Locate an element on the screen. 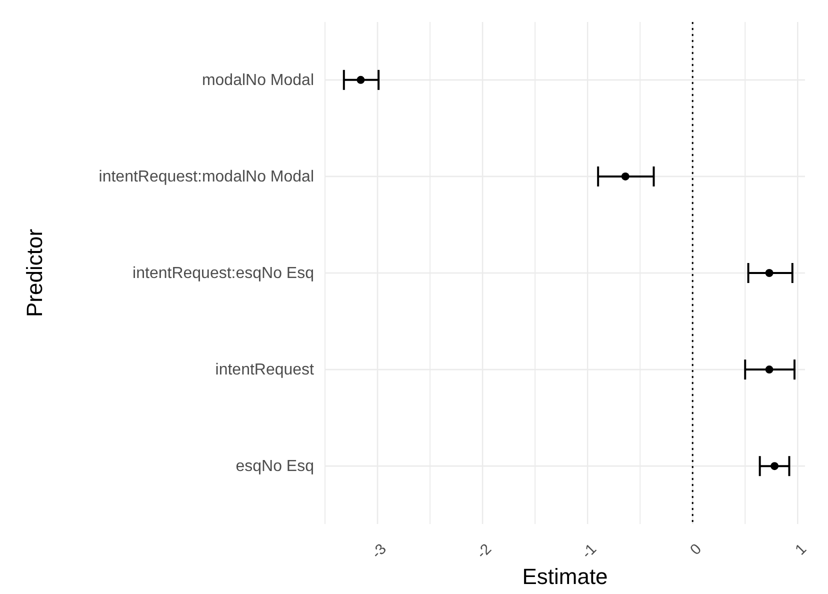 Image resolution: width=828 pixels, height=594 pixels. y-tick-label: esqNo Esq is located at coordinates (275, 467).